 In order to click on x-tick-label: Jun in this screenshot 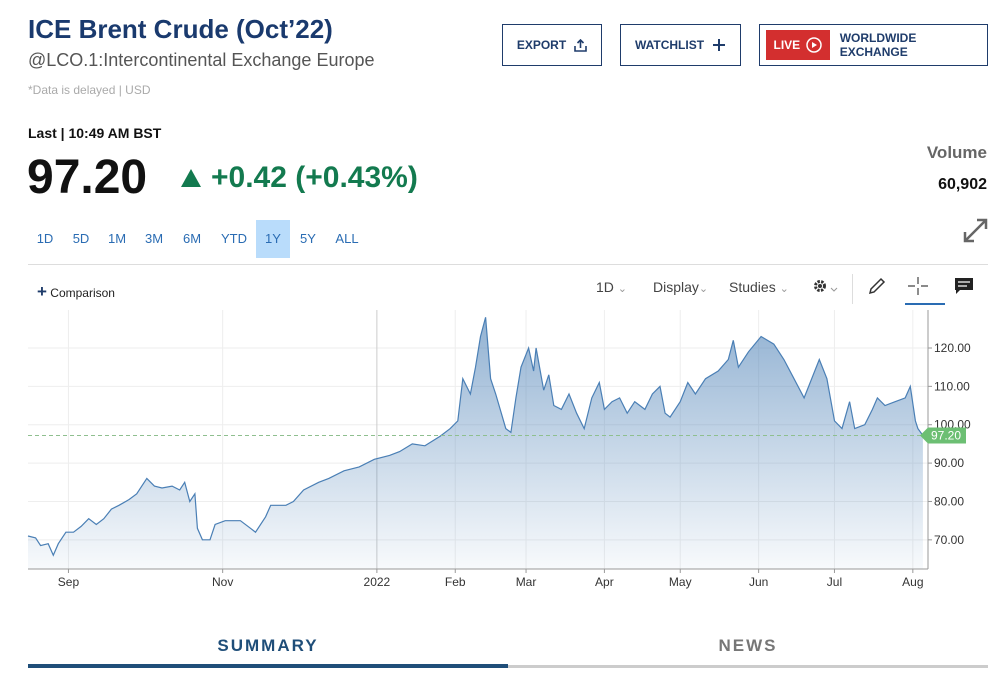, I will do `click(758, 582)`.